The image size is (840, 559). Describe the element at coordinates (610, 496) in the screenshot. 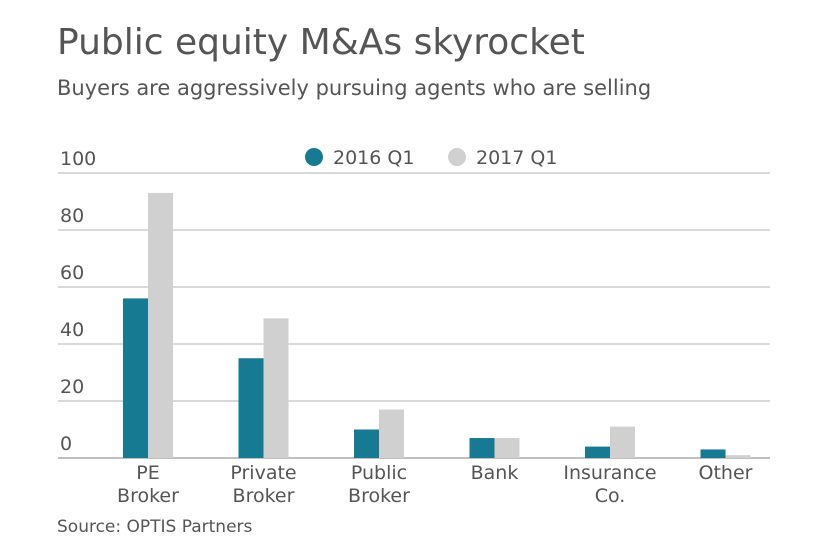

I see `x-category-label-line: Co.` at that location.